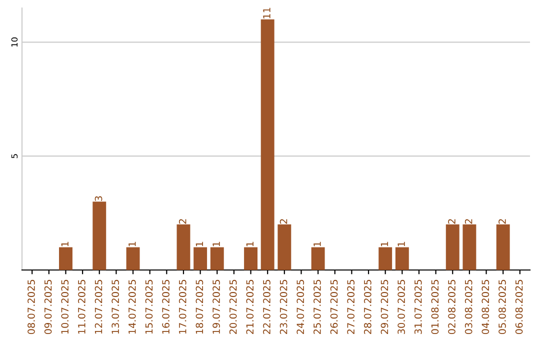  I want to click on x-tick-label: 21.07.2025, so click(250, 307).